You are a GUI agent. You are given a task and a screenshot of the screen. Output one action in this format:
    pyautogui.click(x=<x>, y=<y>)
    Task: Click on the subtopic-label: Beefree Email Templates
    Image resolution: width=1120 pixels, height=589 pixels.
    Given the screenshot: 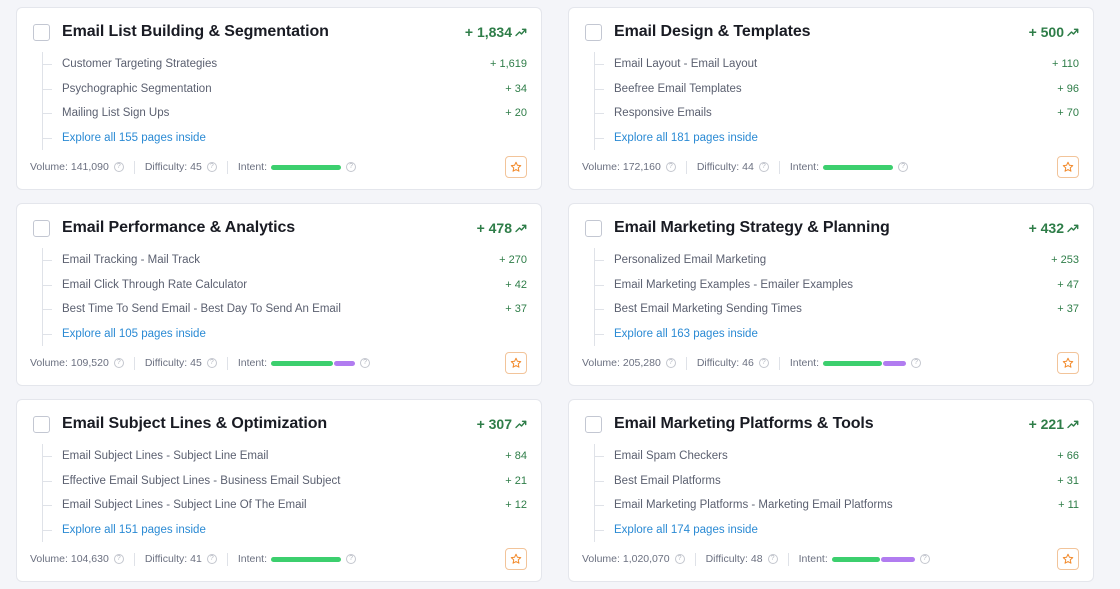 What is the action you would take?
    pyautogui.click(x=678, y=88)
    